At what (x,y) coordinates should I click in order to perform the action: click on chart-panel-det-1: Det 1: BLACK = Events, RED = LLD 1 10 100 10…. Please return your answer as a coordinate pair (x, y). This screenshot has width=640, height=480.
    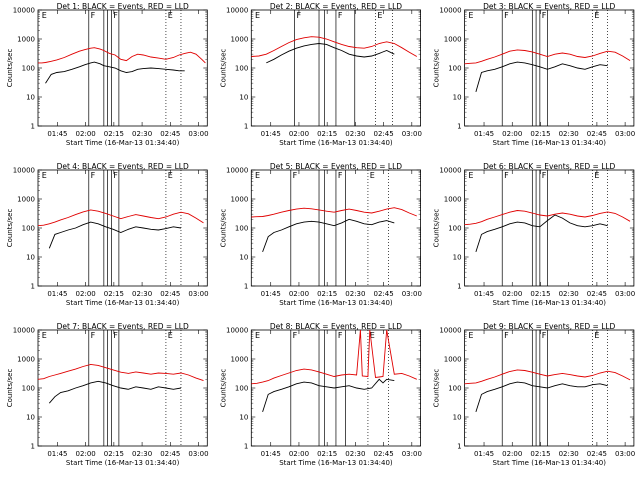
    Looking at the image, I should click on (107, 74).